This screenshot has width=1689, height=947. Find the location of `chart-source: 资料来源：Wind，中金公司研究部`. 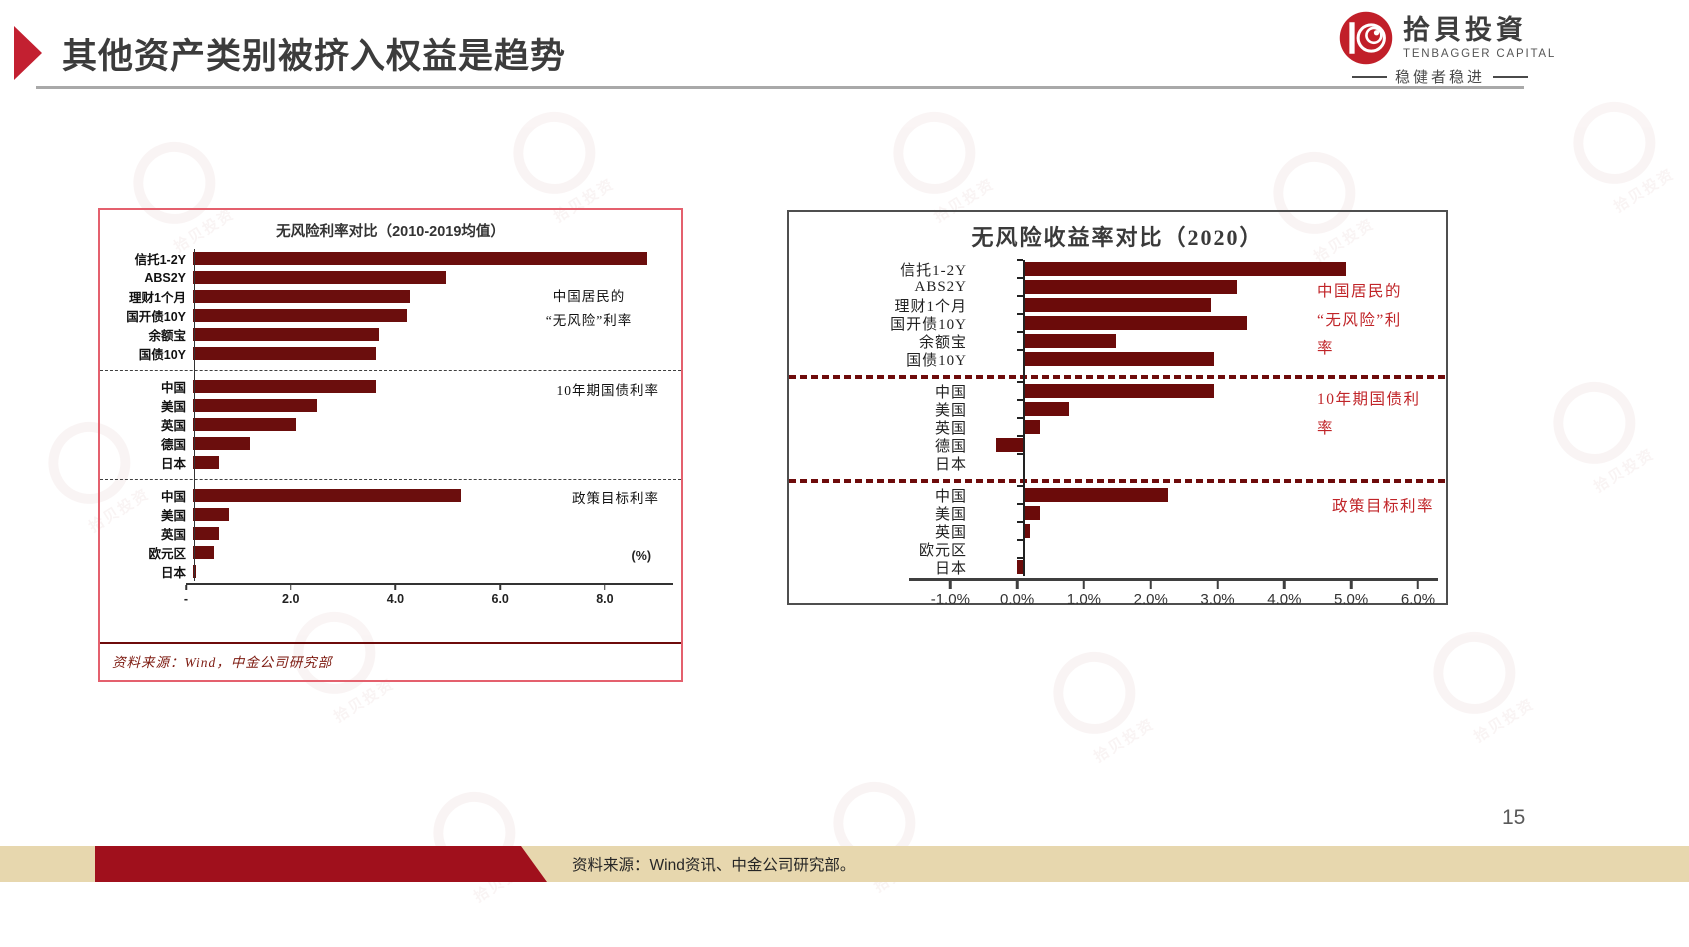

chart-source: 资料来源：Wind，中金公司研究部 is located at coordinates (222, 662).